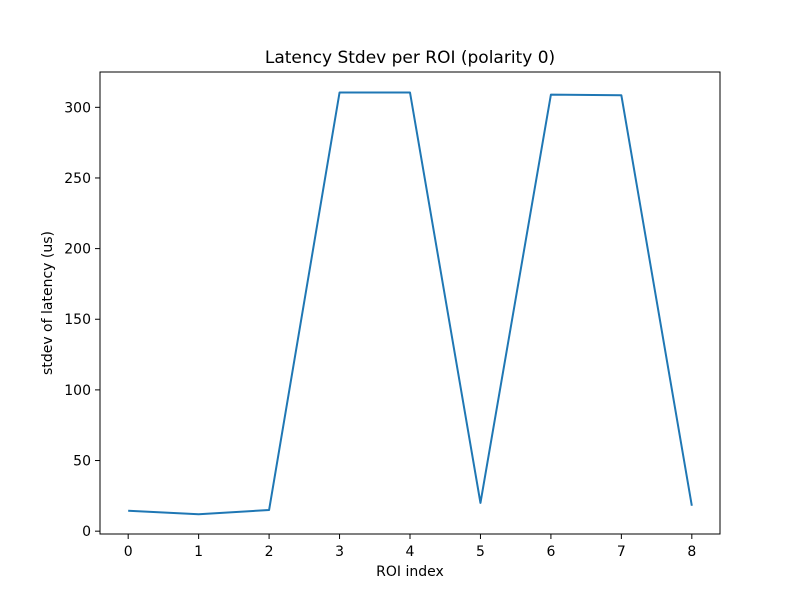 Image resolution: width=800 pixels, height=600 pixels. Describe the element at coordinates (82, 462) in the screenshot. I see `y-tick-label: 50` at that location.